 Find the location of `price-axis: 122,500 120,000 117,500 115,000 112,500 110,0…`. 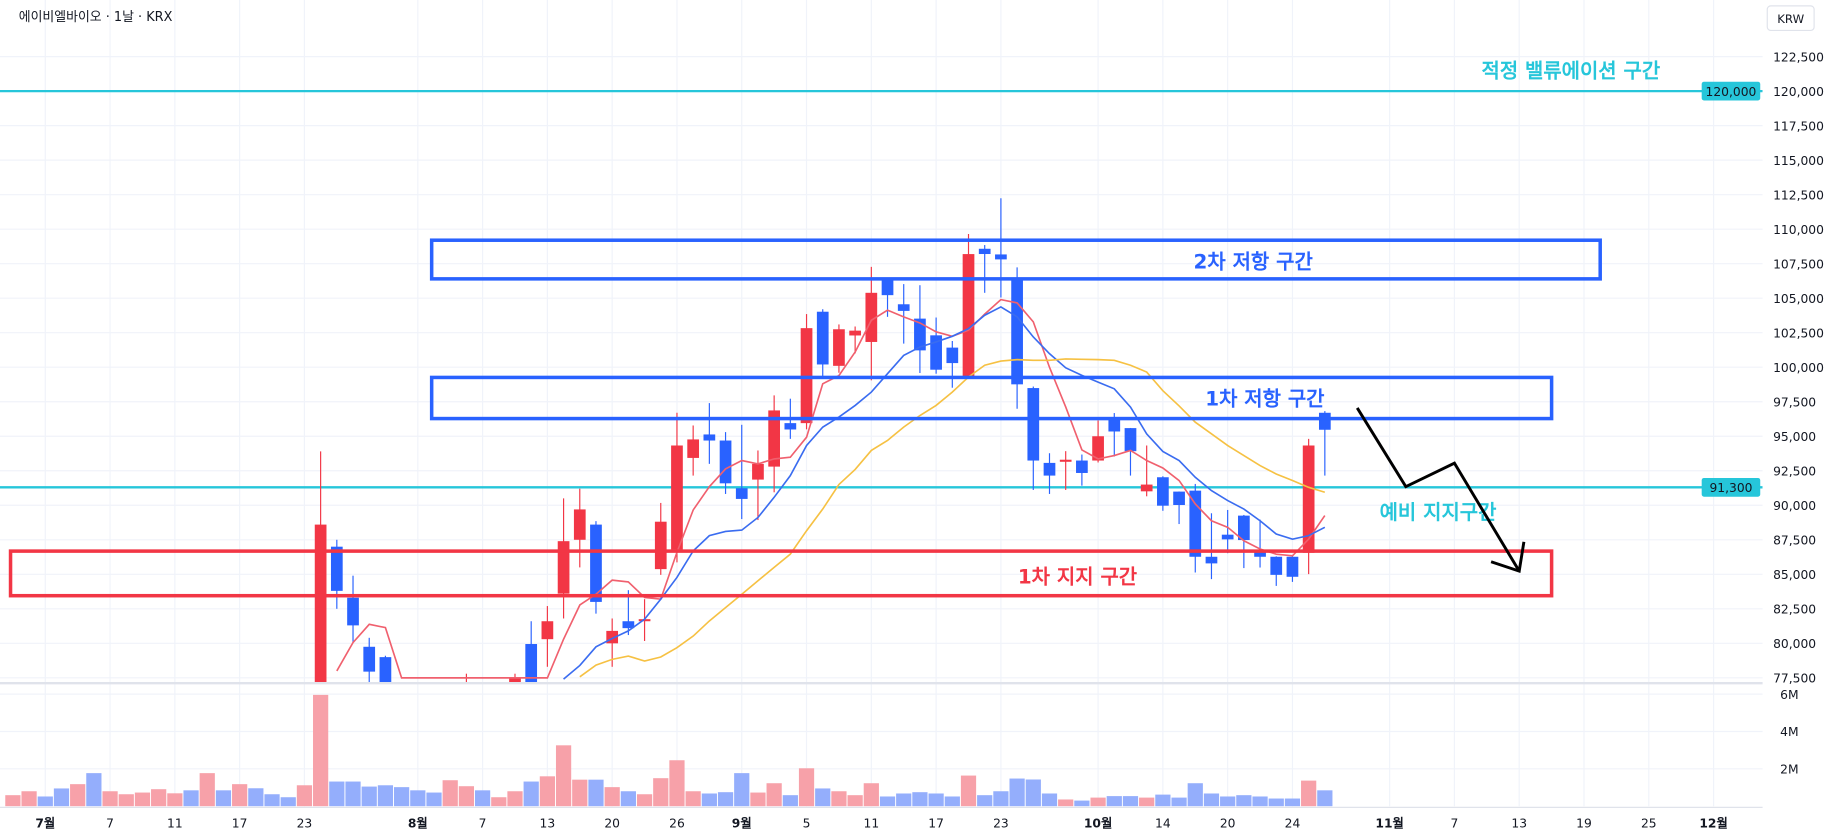

price-axis: 122,500 120,000 117,500 115,000 112,500 110,0… is located at coordinates (1798, 367).